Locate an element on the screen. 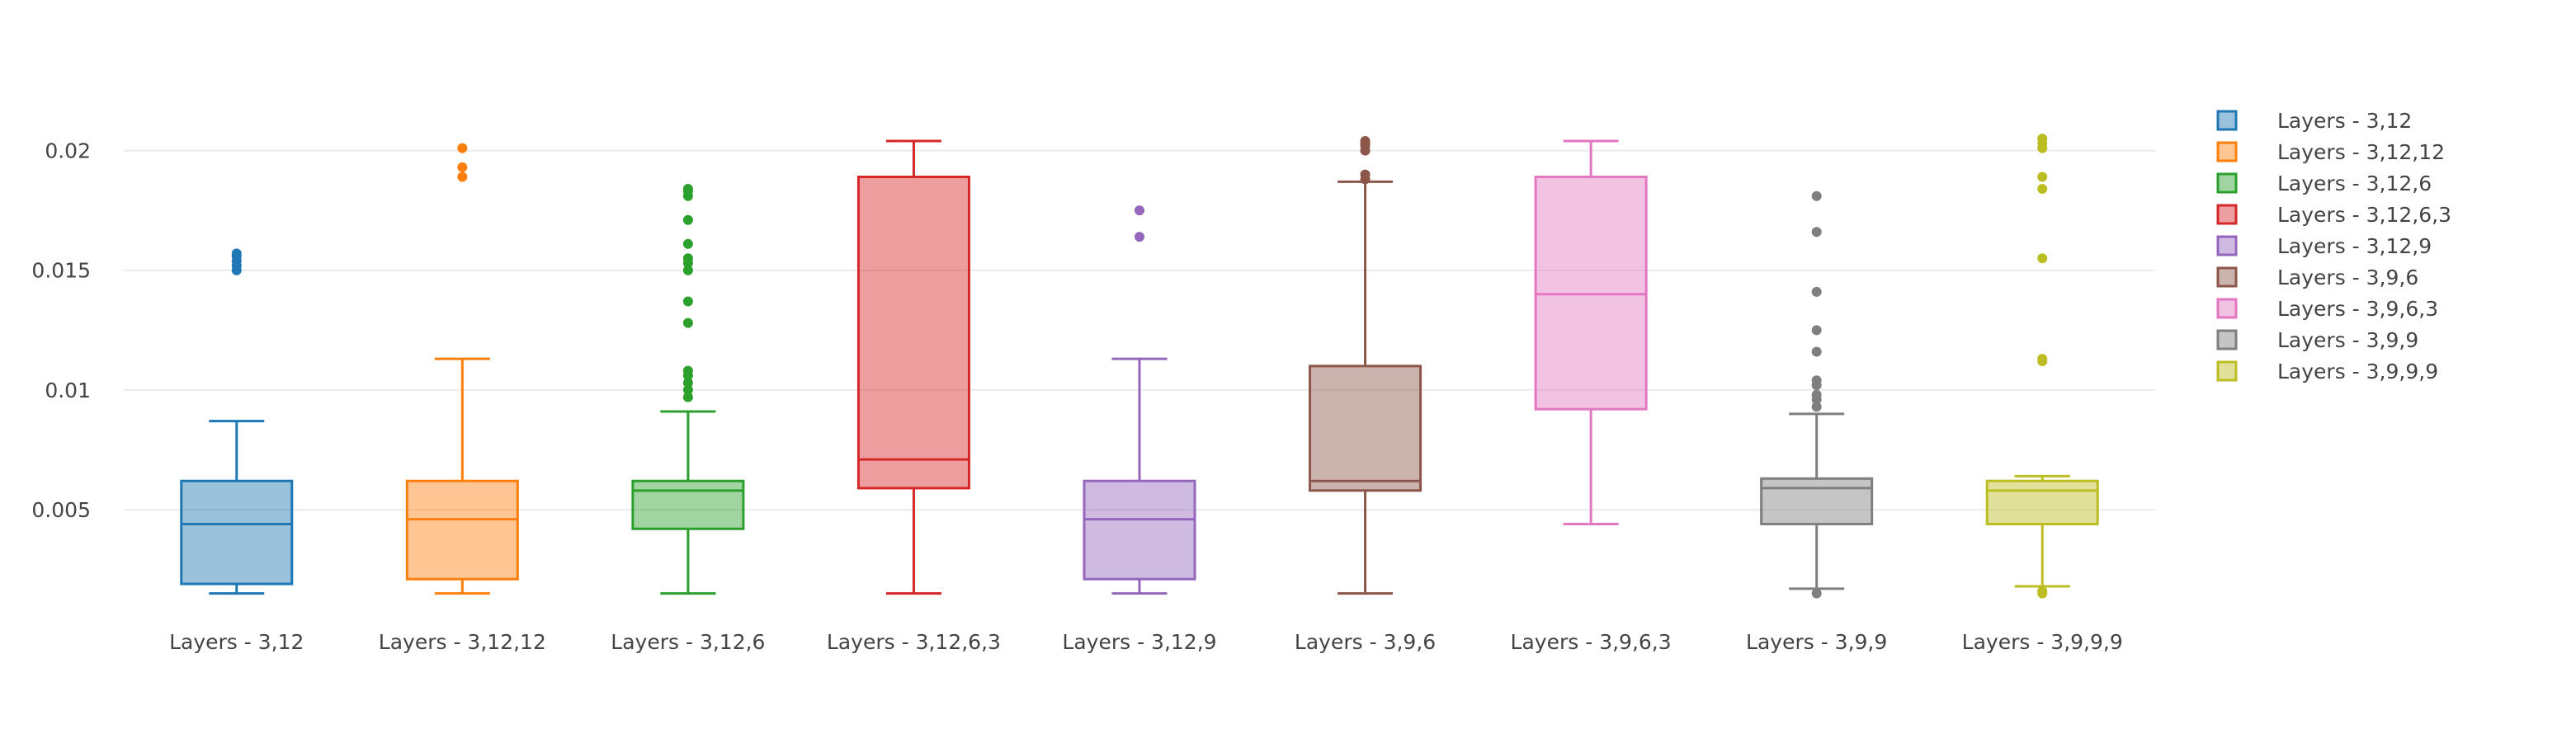 The height and width of the screenshot is (729, 2576). x-tick-label: Layers - 3,12 is located at coordinates (236, 642).